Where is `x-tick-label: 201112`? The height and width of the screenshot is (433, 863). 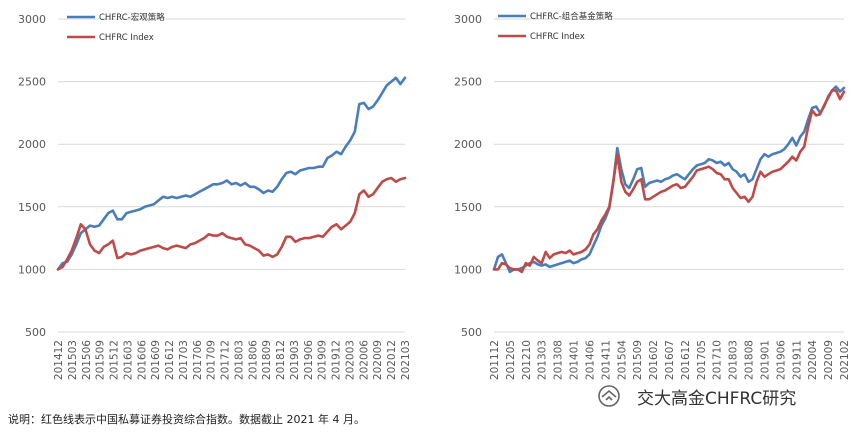
x-tick-label: 201112 is located at coordinates (495, 360).